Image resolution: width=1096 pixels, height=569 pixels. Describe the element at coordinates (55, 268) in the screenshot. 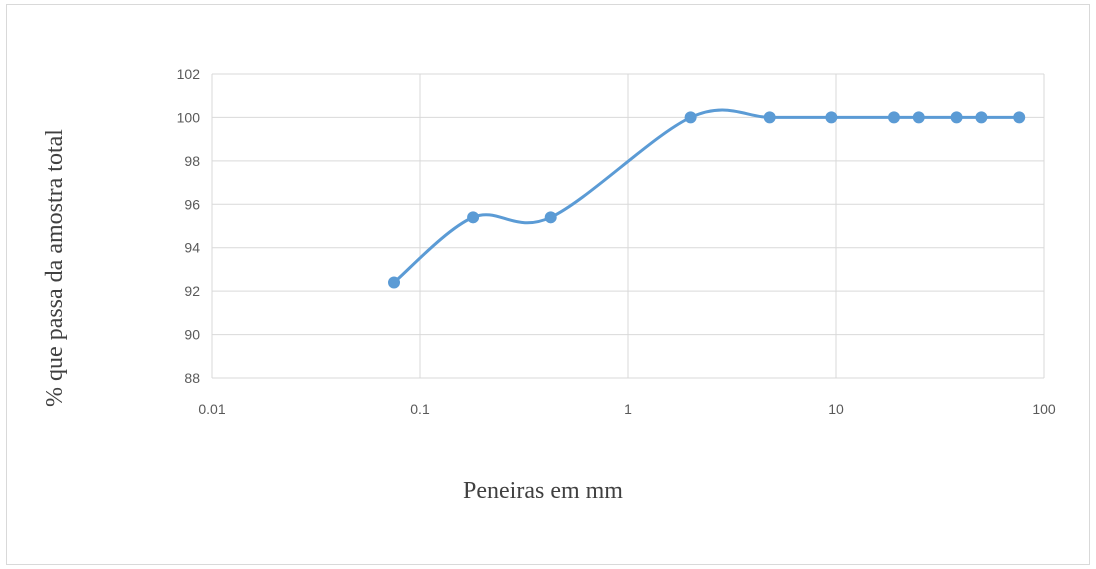

I see `y-axis-title: % que passa da amostra total` at that location.